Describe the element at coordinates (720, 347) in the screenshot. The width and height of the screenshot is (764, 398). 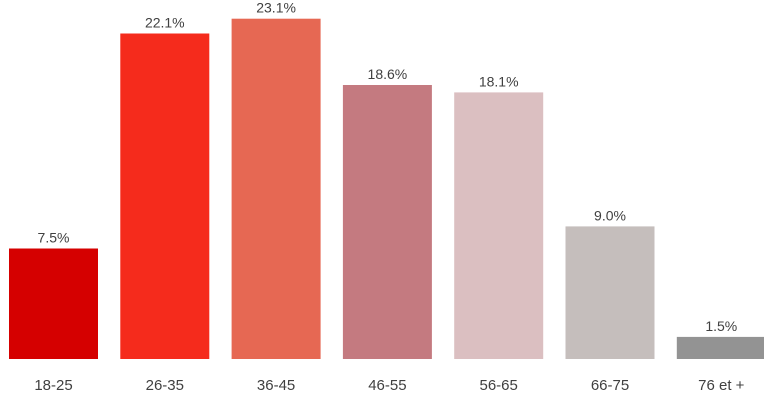
I see `bar-76-et-` at that location.